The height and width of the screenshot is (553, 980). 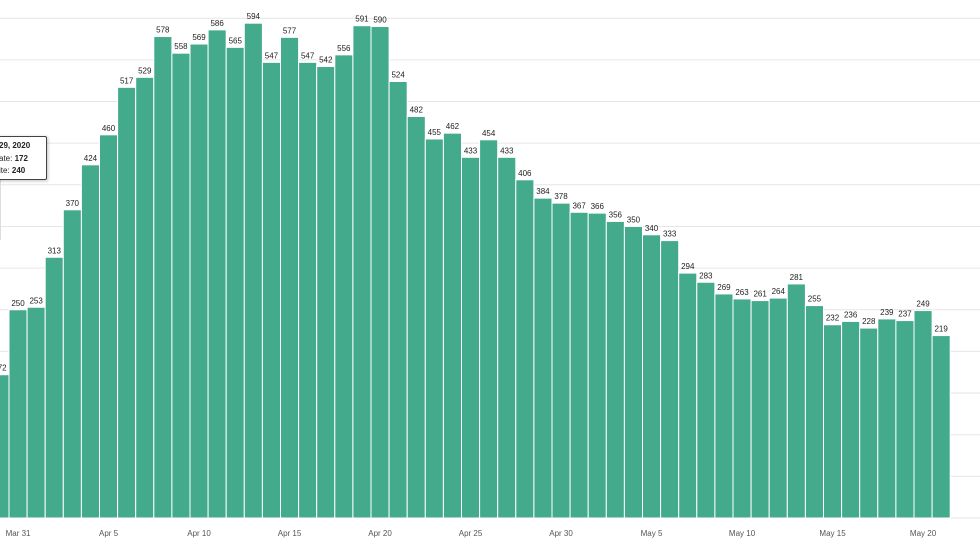 What do you see at coordinates (254, 16) in the screenshot?
I see `bar-value-label: 594` at bounding box center [254, 16].